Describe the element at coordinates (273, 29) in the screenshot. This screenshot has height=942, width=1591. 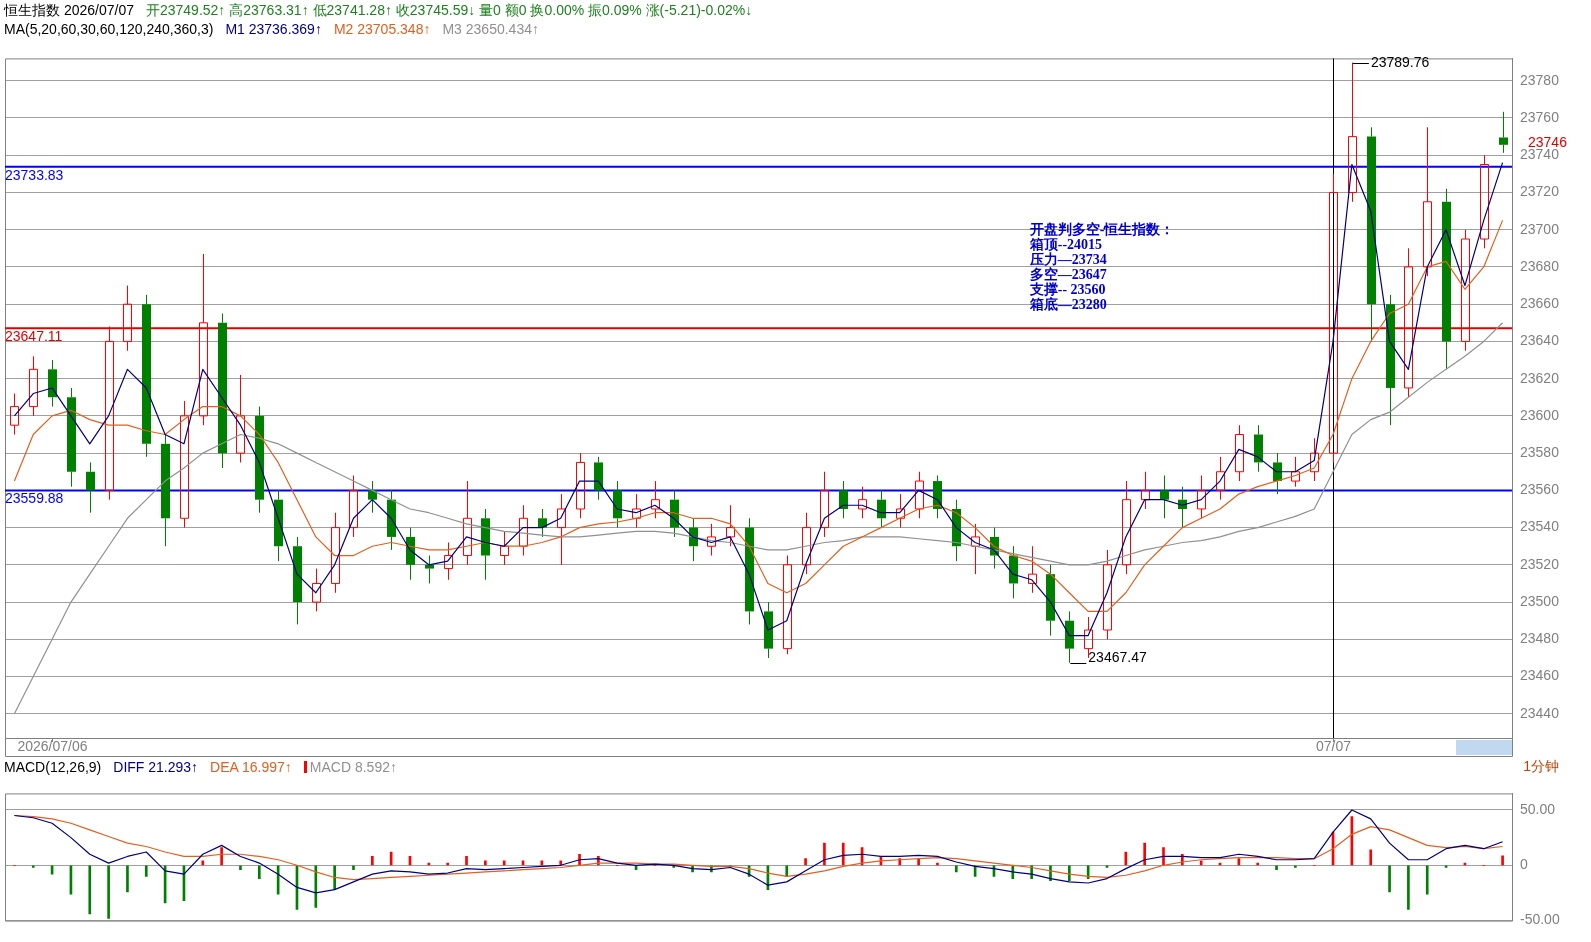
I see `text: M1 23736.369↑` at that location.